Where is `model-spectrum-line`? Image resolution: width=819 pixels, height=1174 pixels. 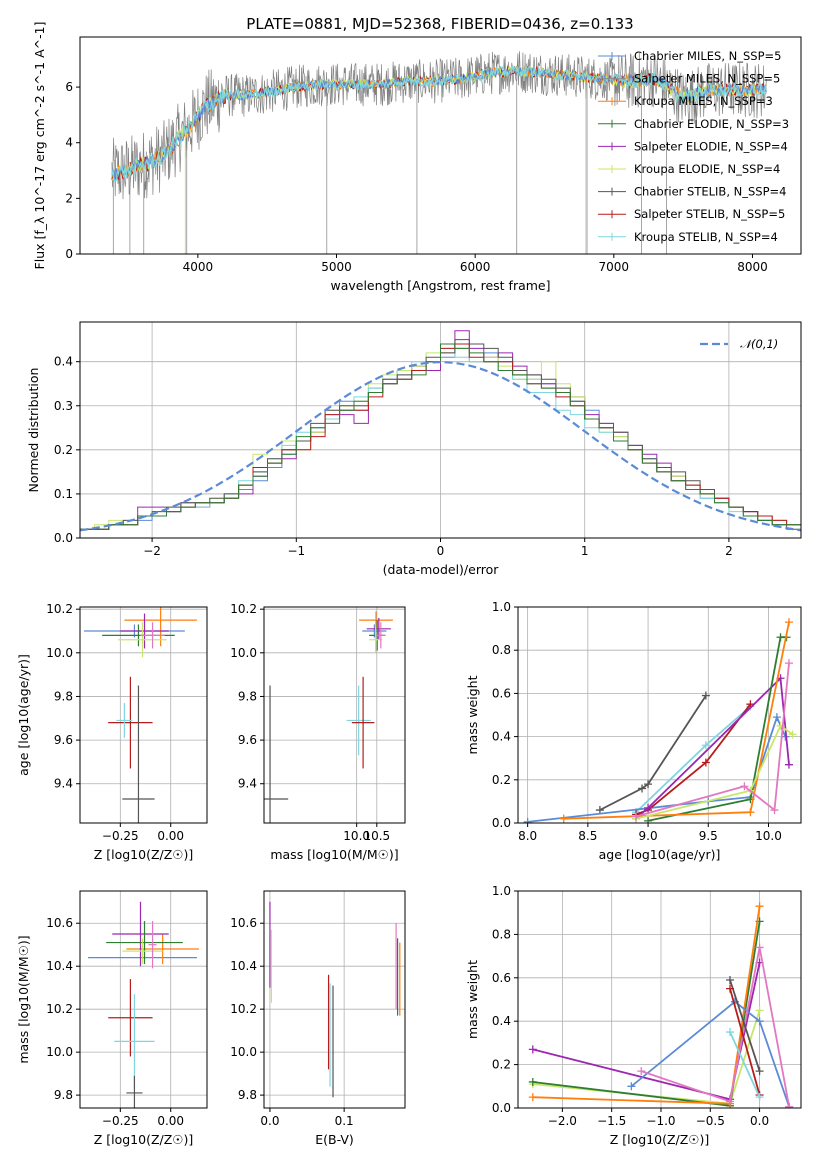 model-spectrum-line is located at coordinates (439, 123).